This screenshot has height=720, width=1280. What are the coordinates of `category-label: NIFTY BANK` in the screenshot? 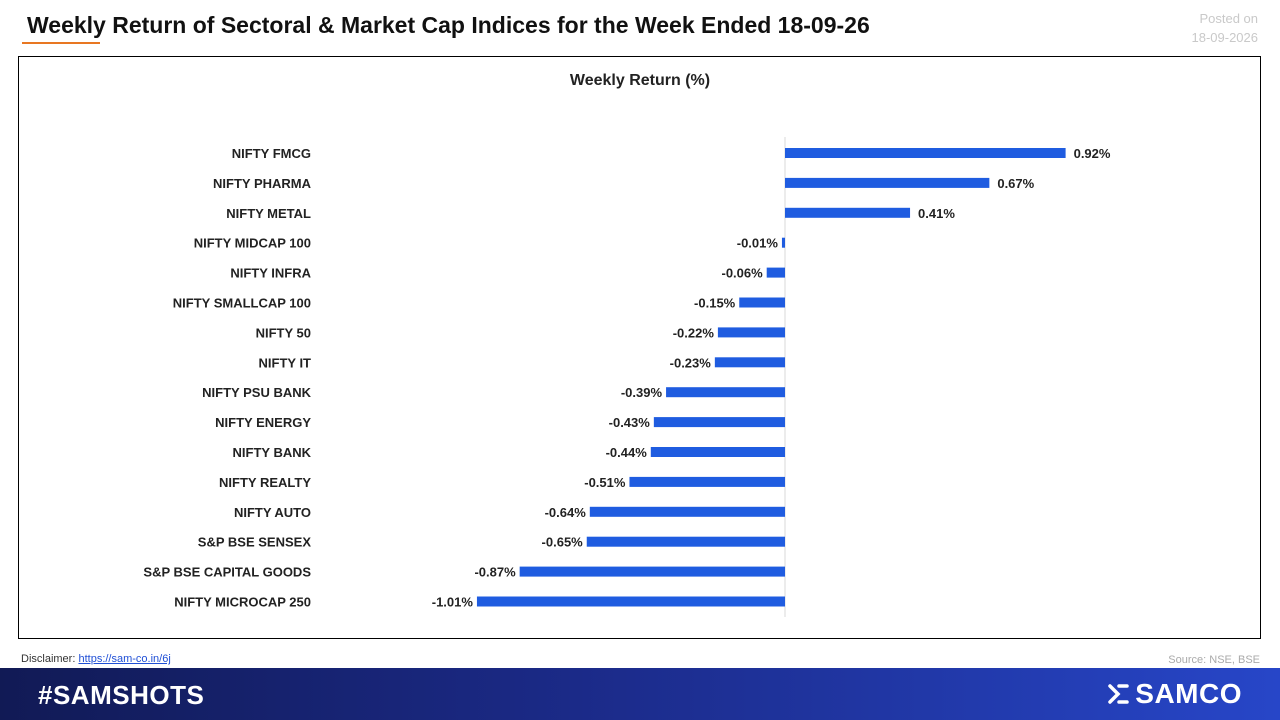 It's located at (272, 452).